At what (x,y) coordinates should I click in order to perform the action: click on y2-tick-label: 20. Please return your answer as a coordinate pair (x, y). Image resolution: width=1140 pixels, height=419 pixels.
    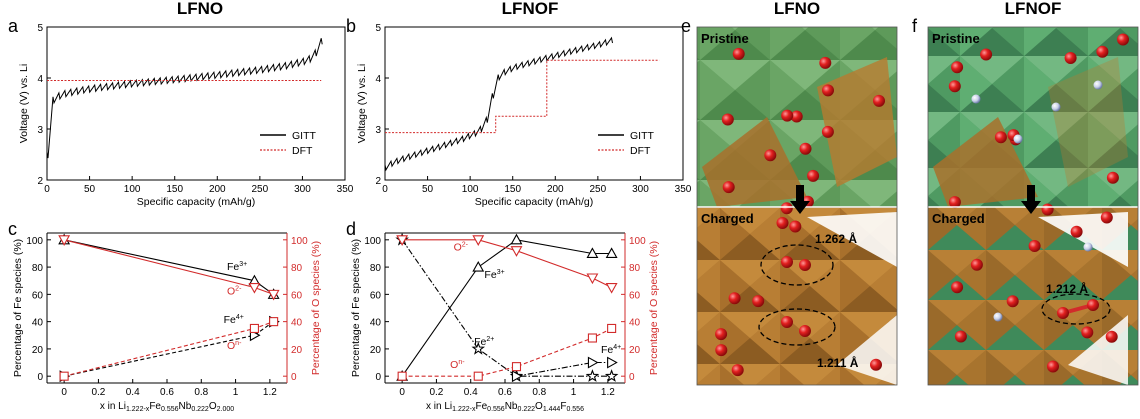
    Looking at the image, I should click on (635, 350).